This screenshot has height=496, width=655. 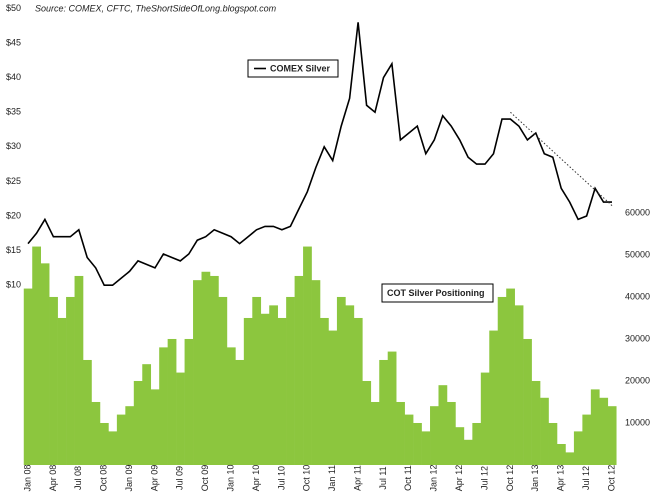 What do you see at coordinates (637, 254) in the screenshot?
I see `y2-tick-label: 50000` at bounding box center [637, 254].